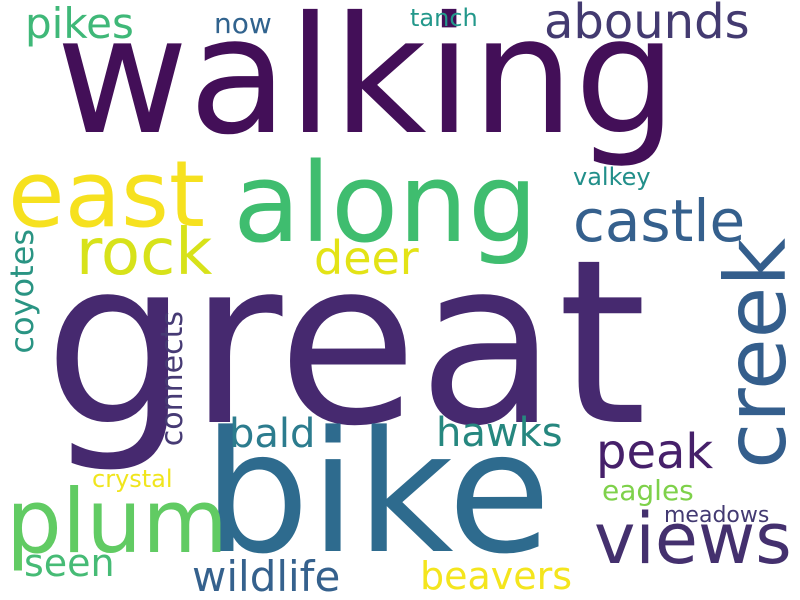  What do you see at coordinates (272, 434) in the screenshot?
I see `word-bald: bald` at bounding box center [272, 434].